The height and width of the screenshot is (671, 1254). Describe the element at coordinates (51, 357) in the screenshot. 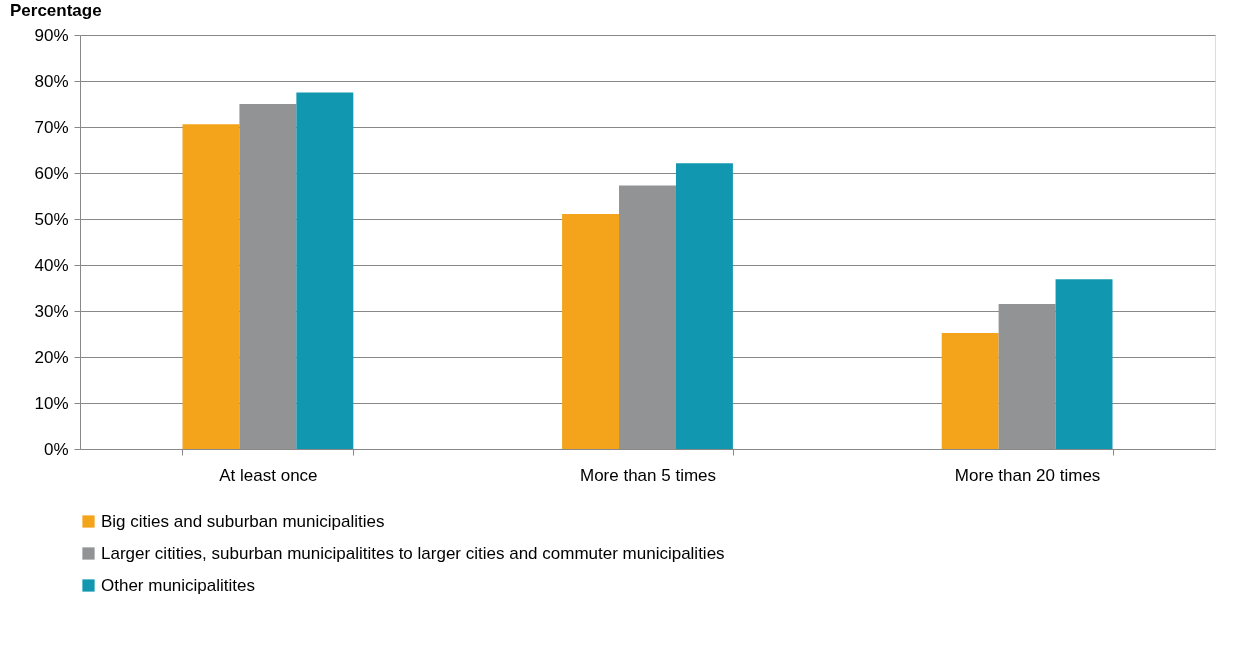

I see `y-tick-label: 20%` at that location.